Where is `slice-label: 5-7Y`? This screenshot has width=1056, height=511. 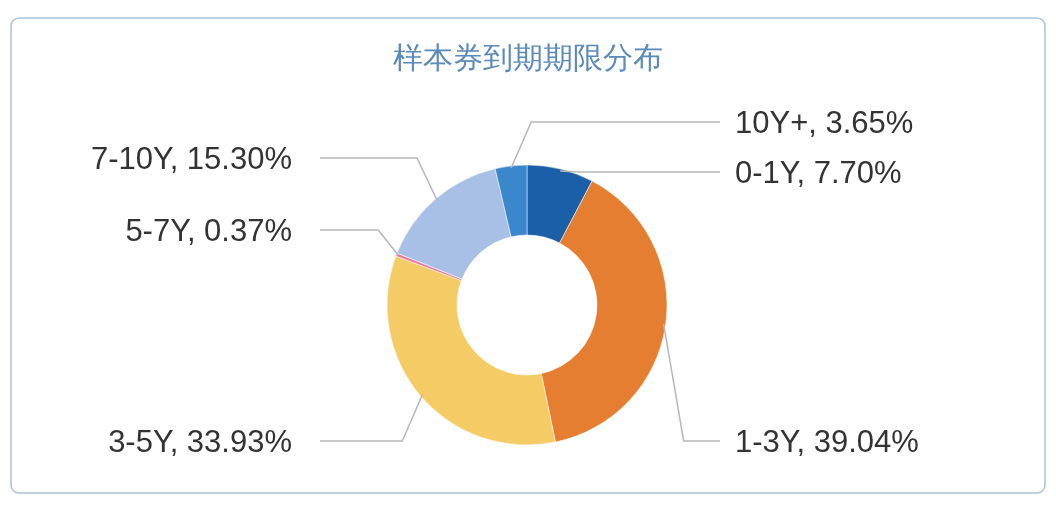 slice-label: 5-7Y is located at coordinates (158, 230).